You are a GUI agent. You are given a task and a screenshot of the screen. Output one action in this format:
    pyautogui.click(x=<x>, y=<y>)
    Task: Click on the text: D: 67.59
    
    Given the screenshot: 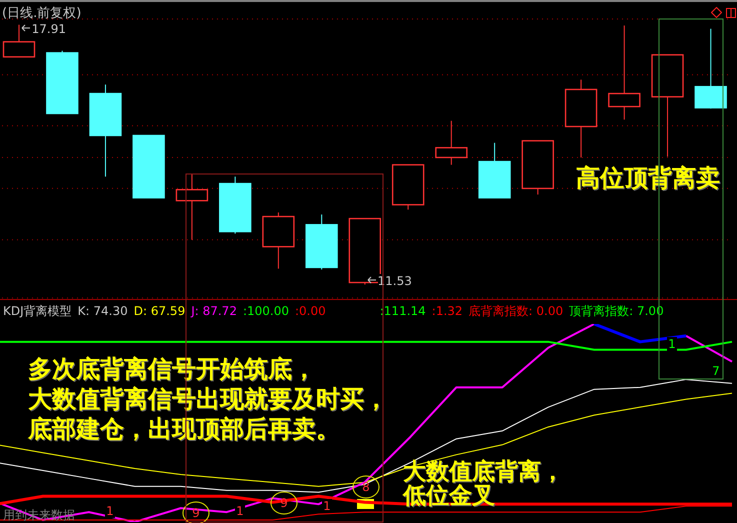 What is the action you would take?
    pyautogui.click(x=160, y=311)
    